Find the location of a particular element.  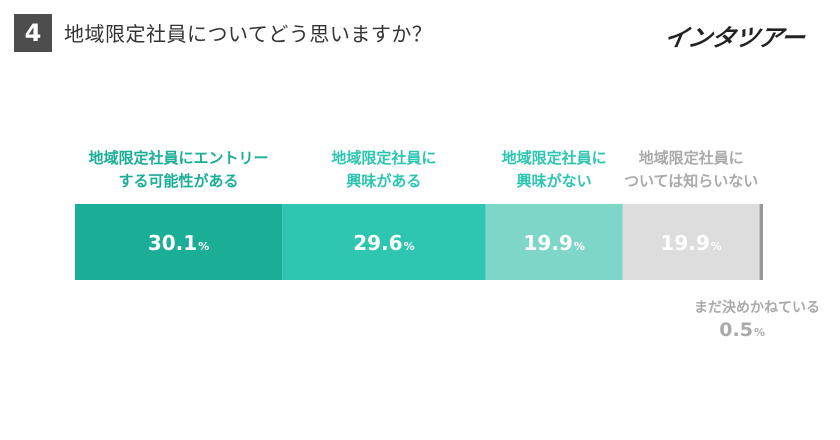

callout-label-undecided: まだ決めかねている is located at coordinates (757, 308).